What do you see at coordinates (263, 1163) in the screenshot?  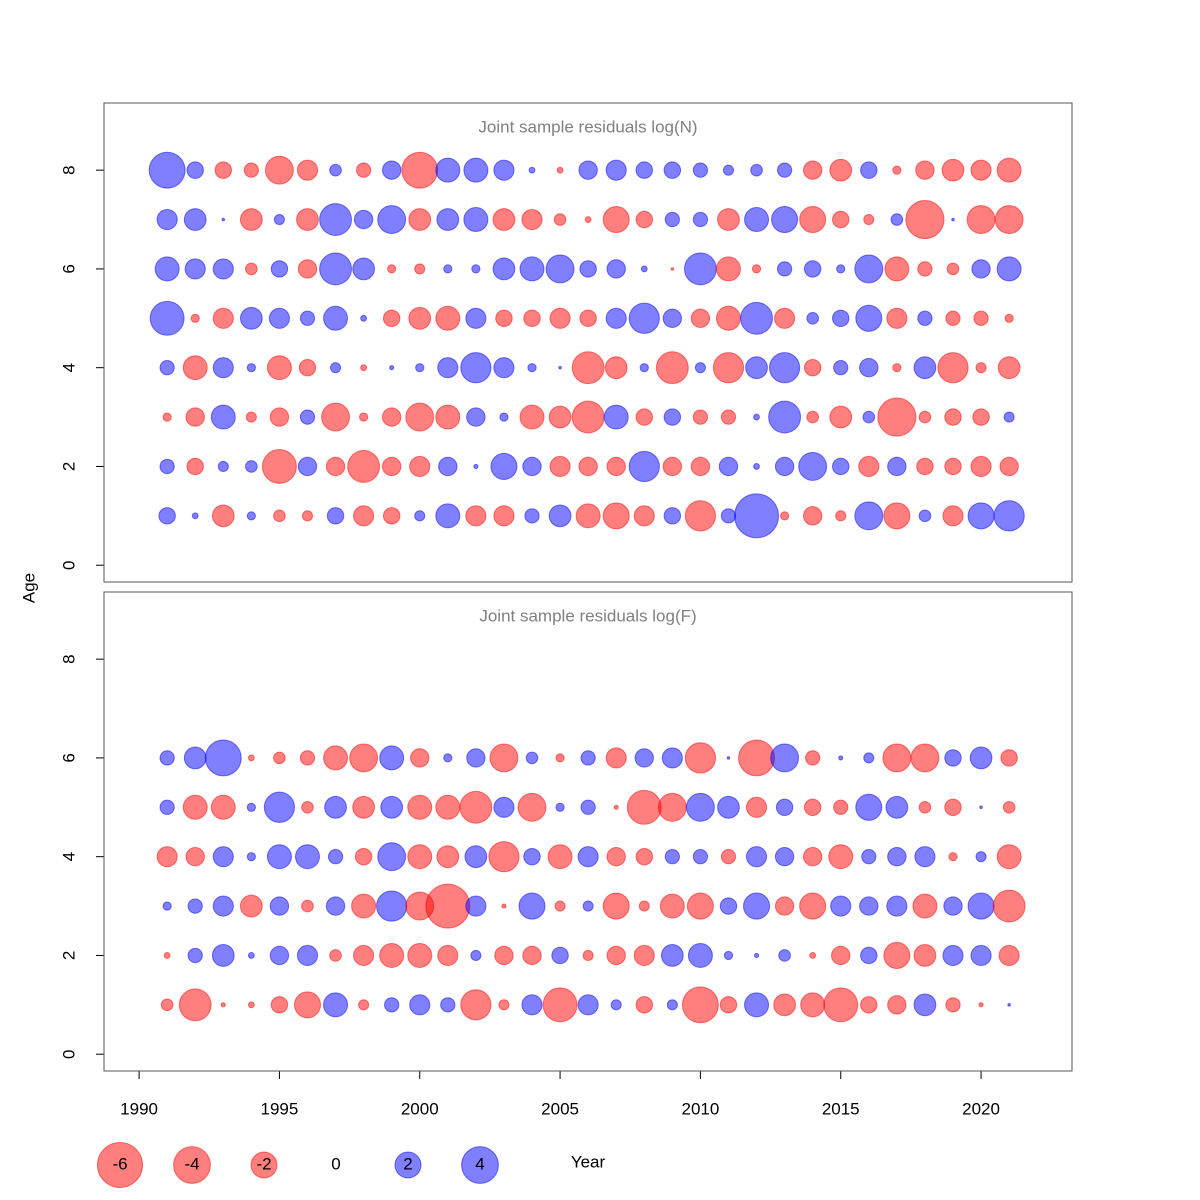 I see `legend-label: -2` at bounding box center [263, 1163].